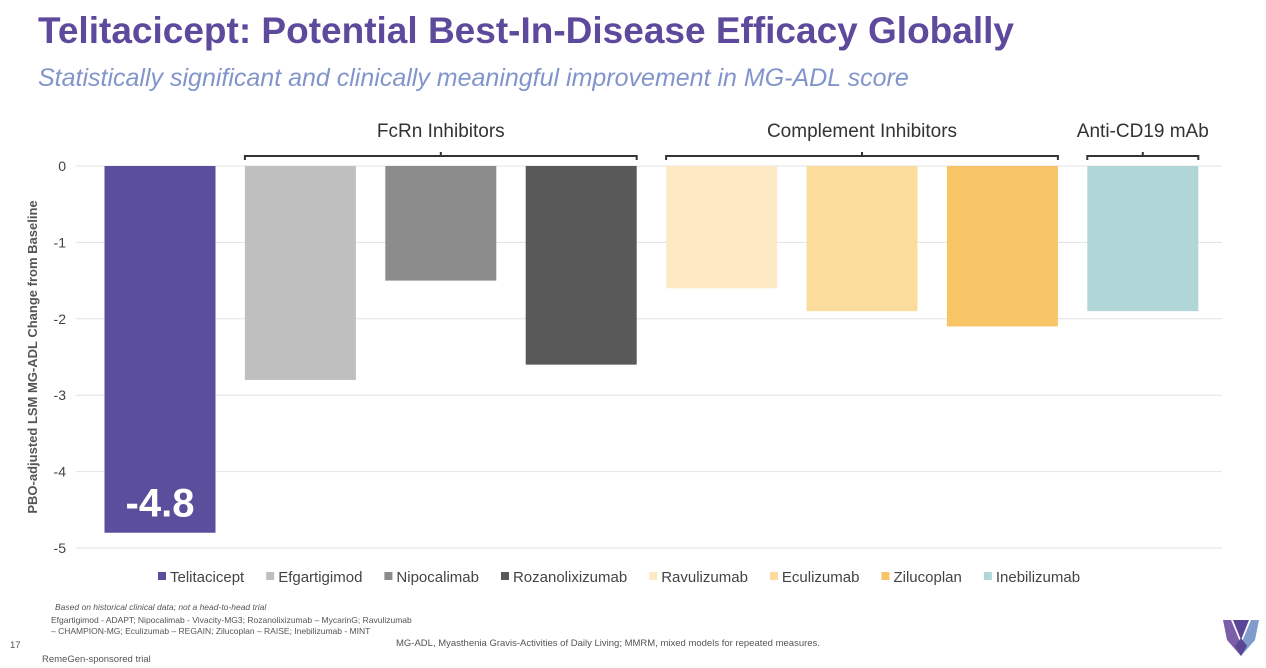  What do you see at coordinates (441, 223) in the screenshot?
I see `bar-nipocalimab` at bounding box center [441, 223].